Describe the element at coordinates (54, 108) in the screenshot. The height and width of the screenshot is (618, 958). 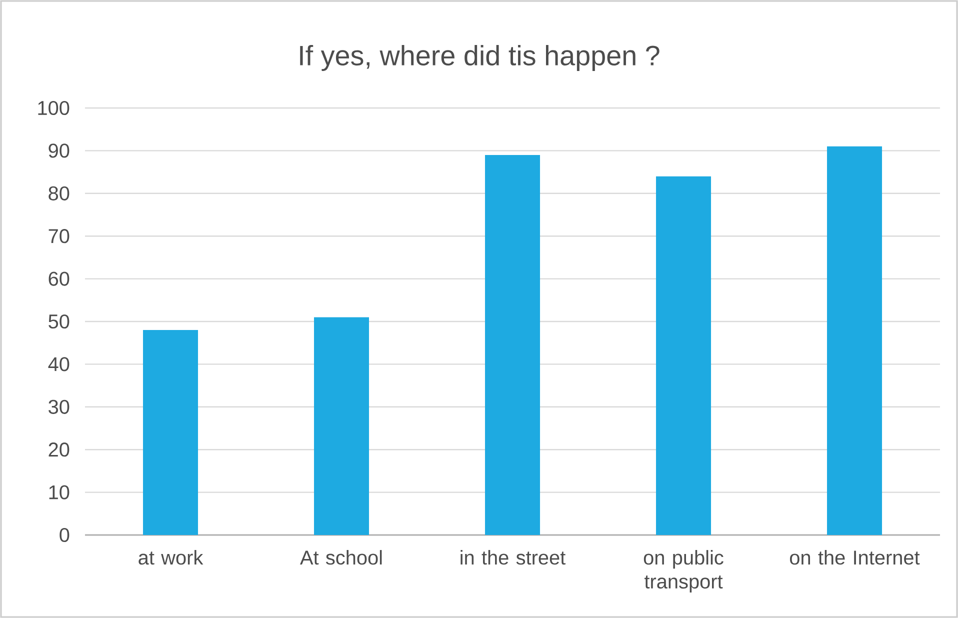
I see `y-tick-label: 100` at that location.